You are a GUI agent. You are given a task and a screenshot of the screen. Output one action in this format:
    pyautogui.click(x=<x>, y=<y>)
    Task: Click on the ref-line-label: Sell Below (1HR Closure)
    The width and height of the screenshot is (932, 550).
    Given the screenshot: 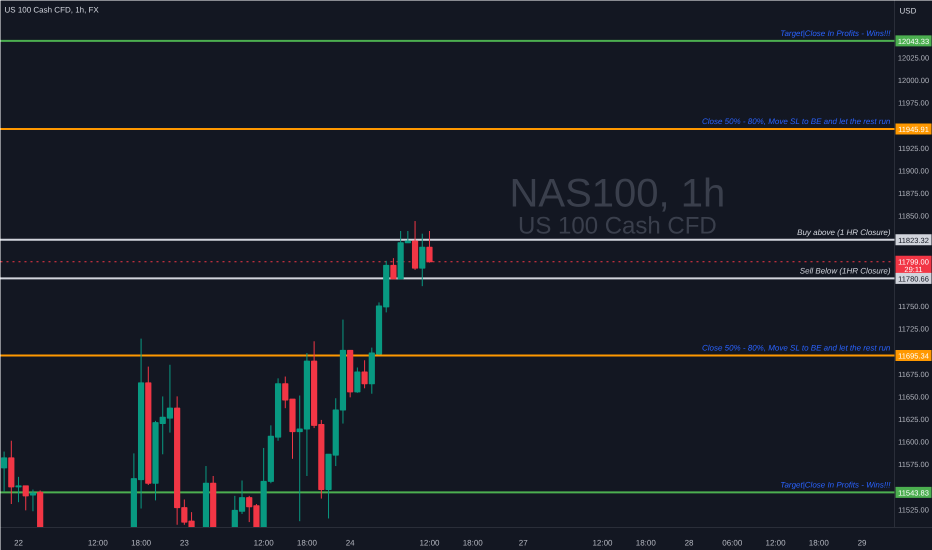 What is the action you would take?
    pyautogui.click(x=845, y=271)
    